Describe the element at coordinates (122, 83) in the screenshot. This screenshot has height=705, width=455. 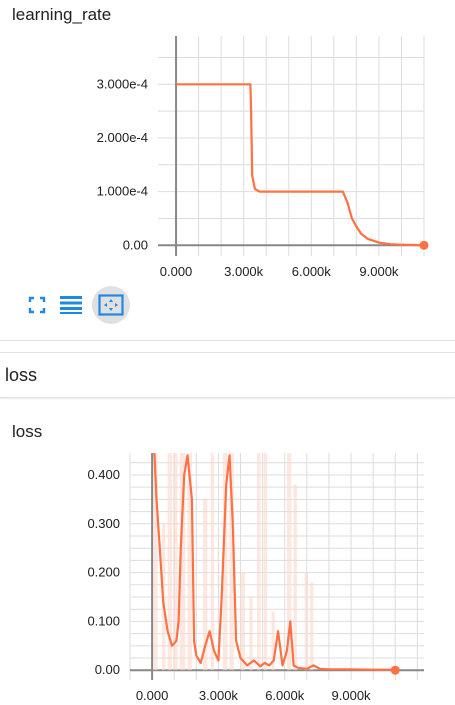
I see `y-tick-label: 3.000e-4` at that location.